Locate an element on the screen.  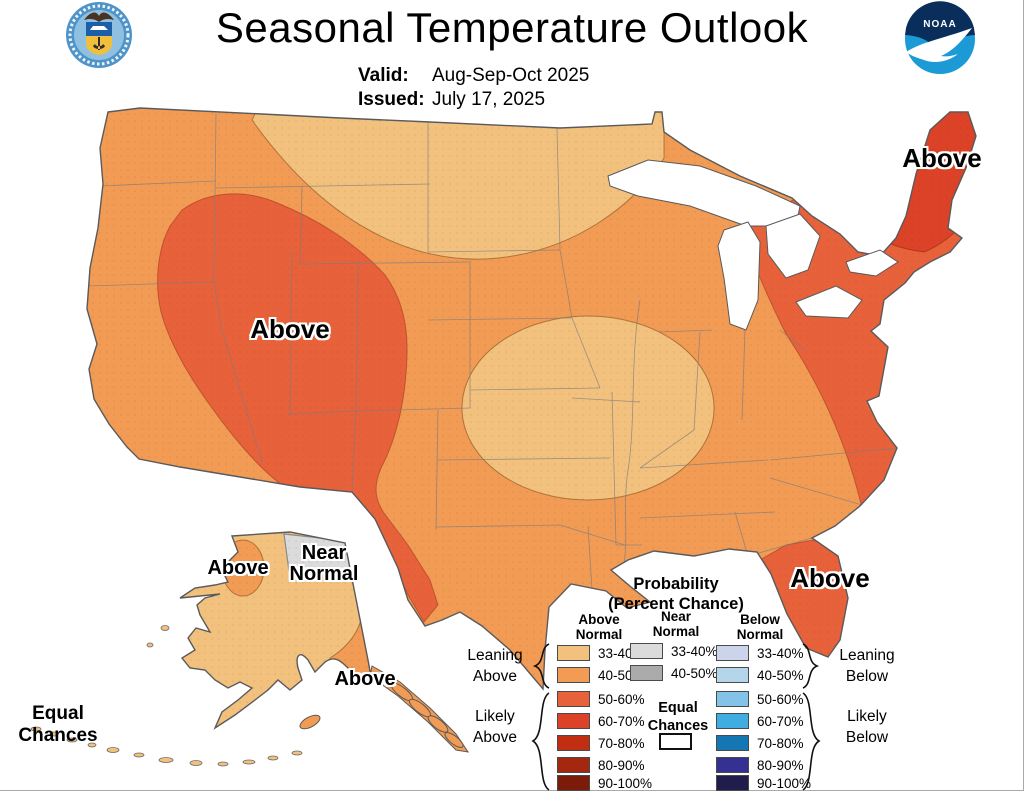
great-lakes is located at coordinates (753, 245).